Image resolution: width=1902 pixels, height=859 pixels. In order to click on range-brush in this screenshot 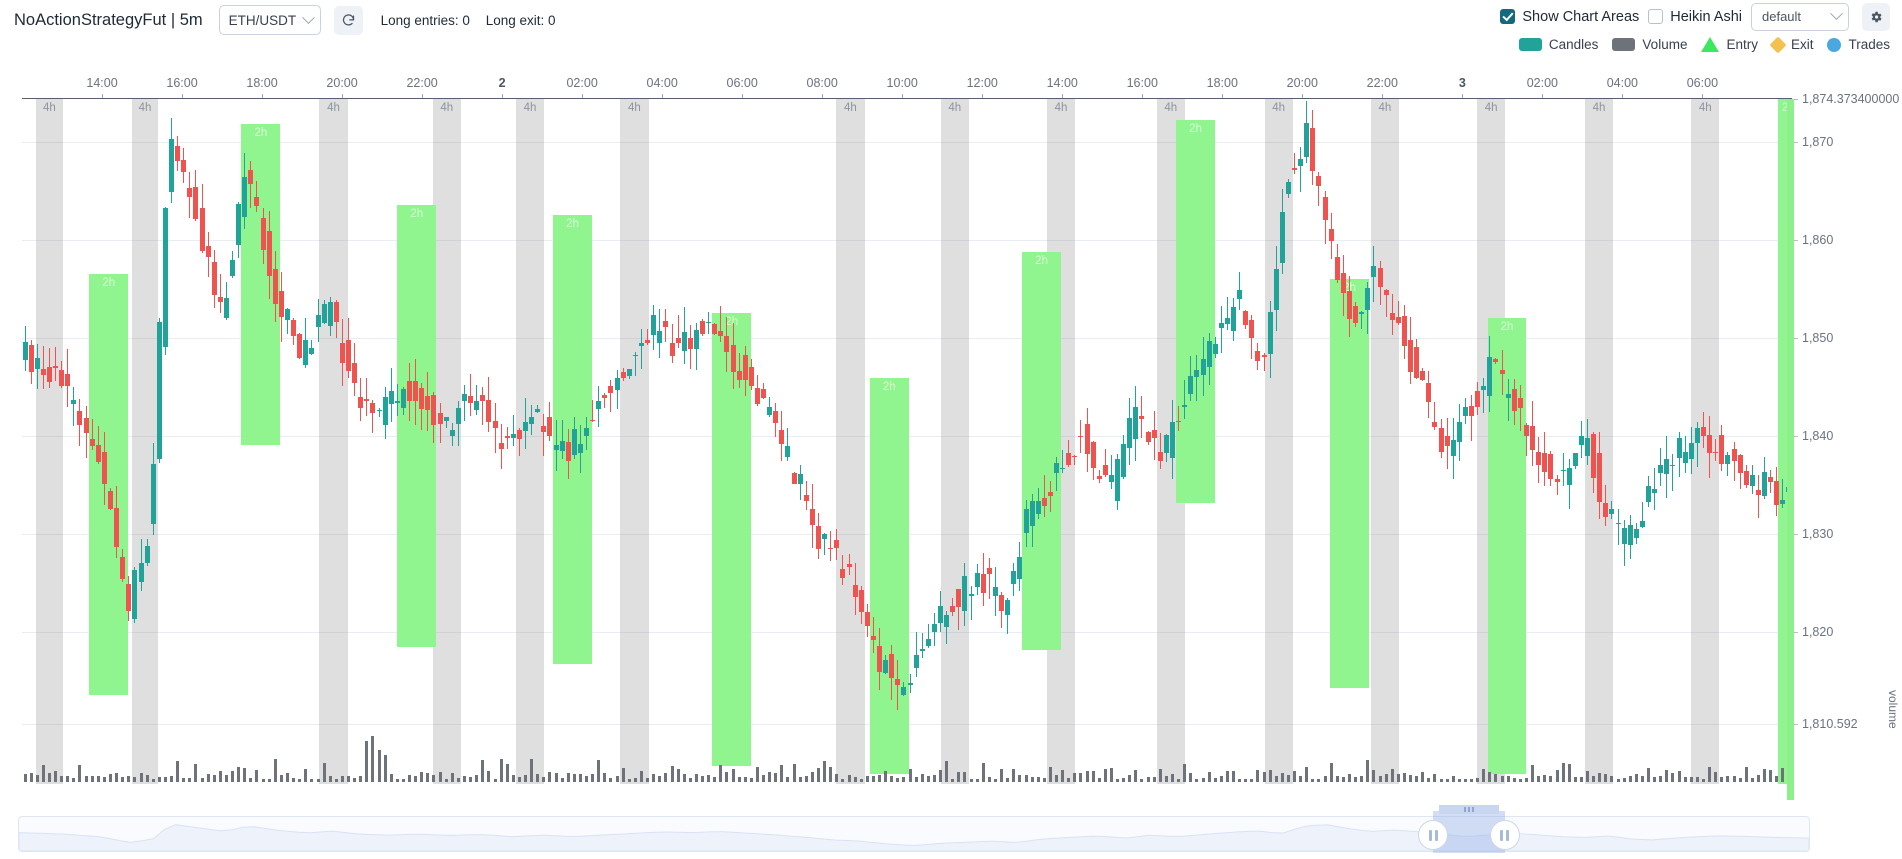, I will do `click(914, 829)`.